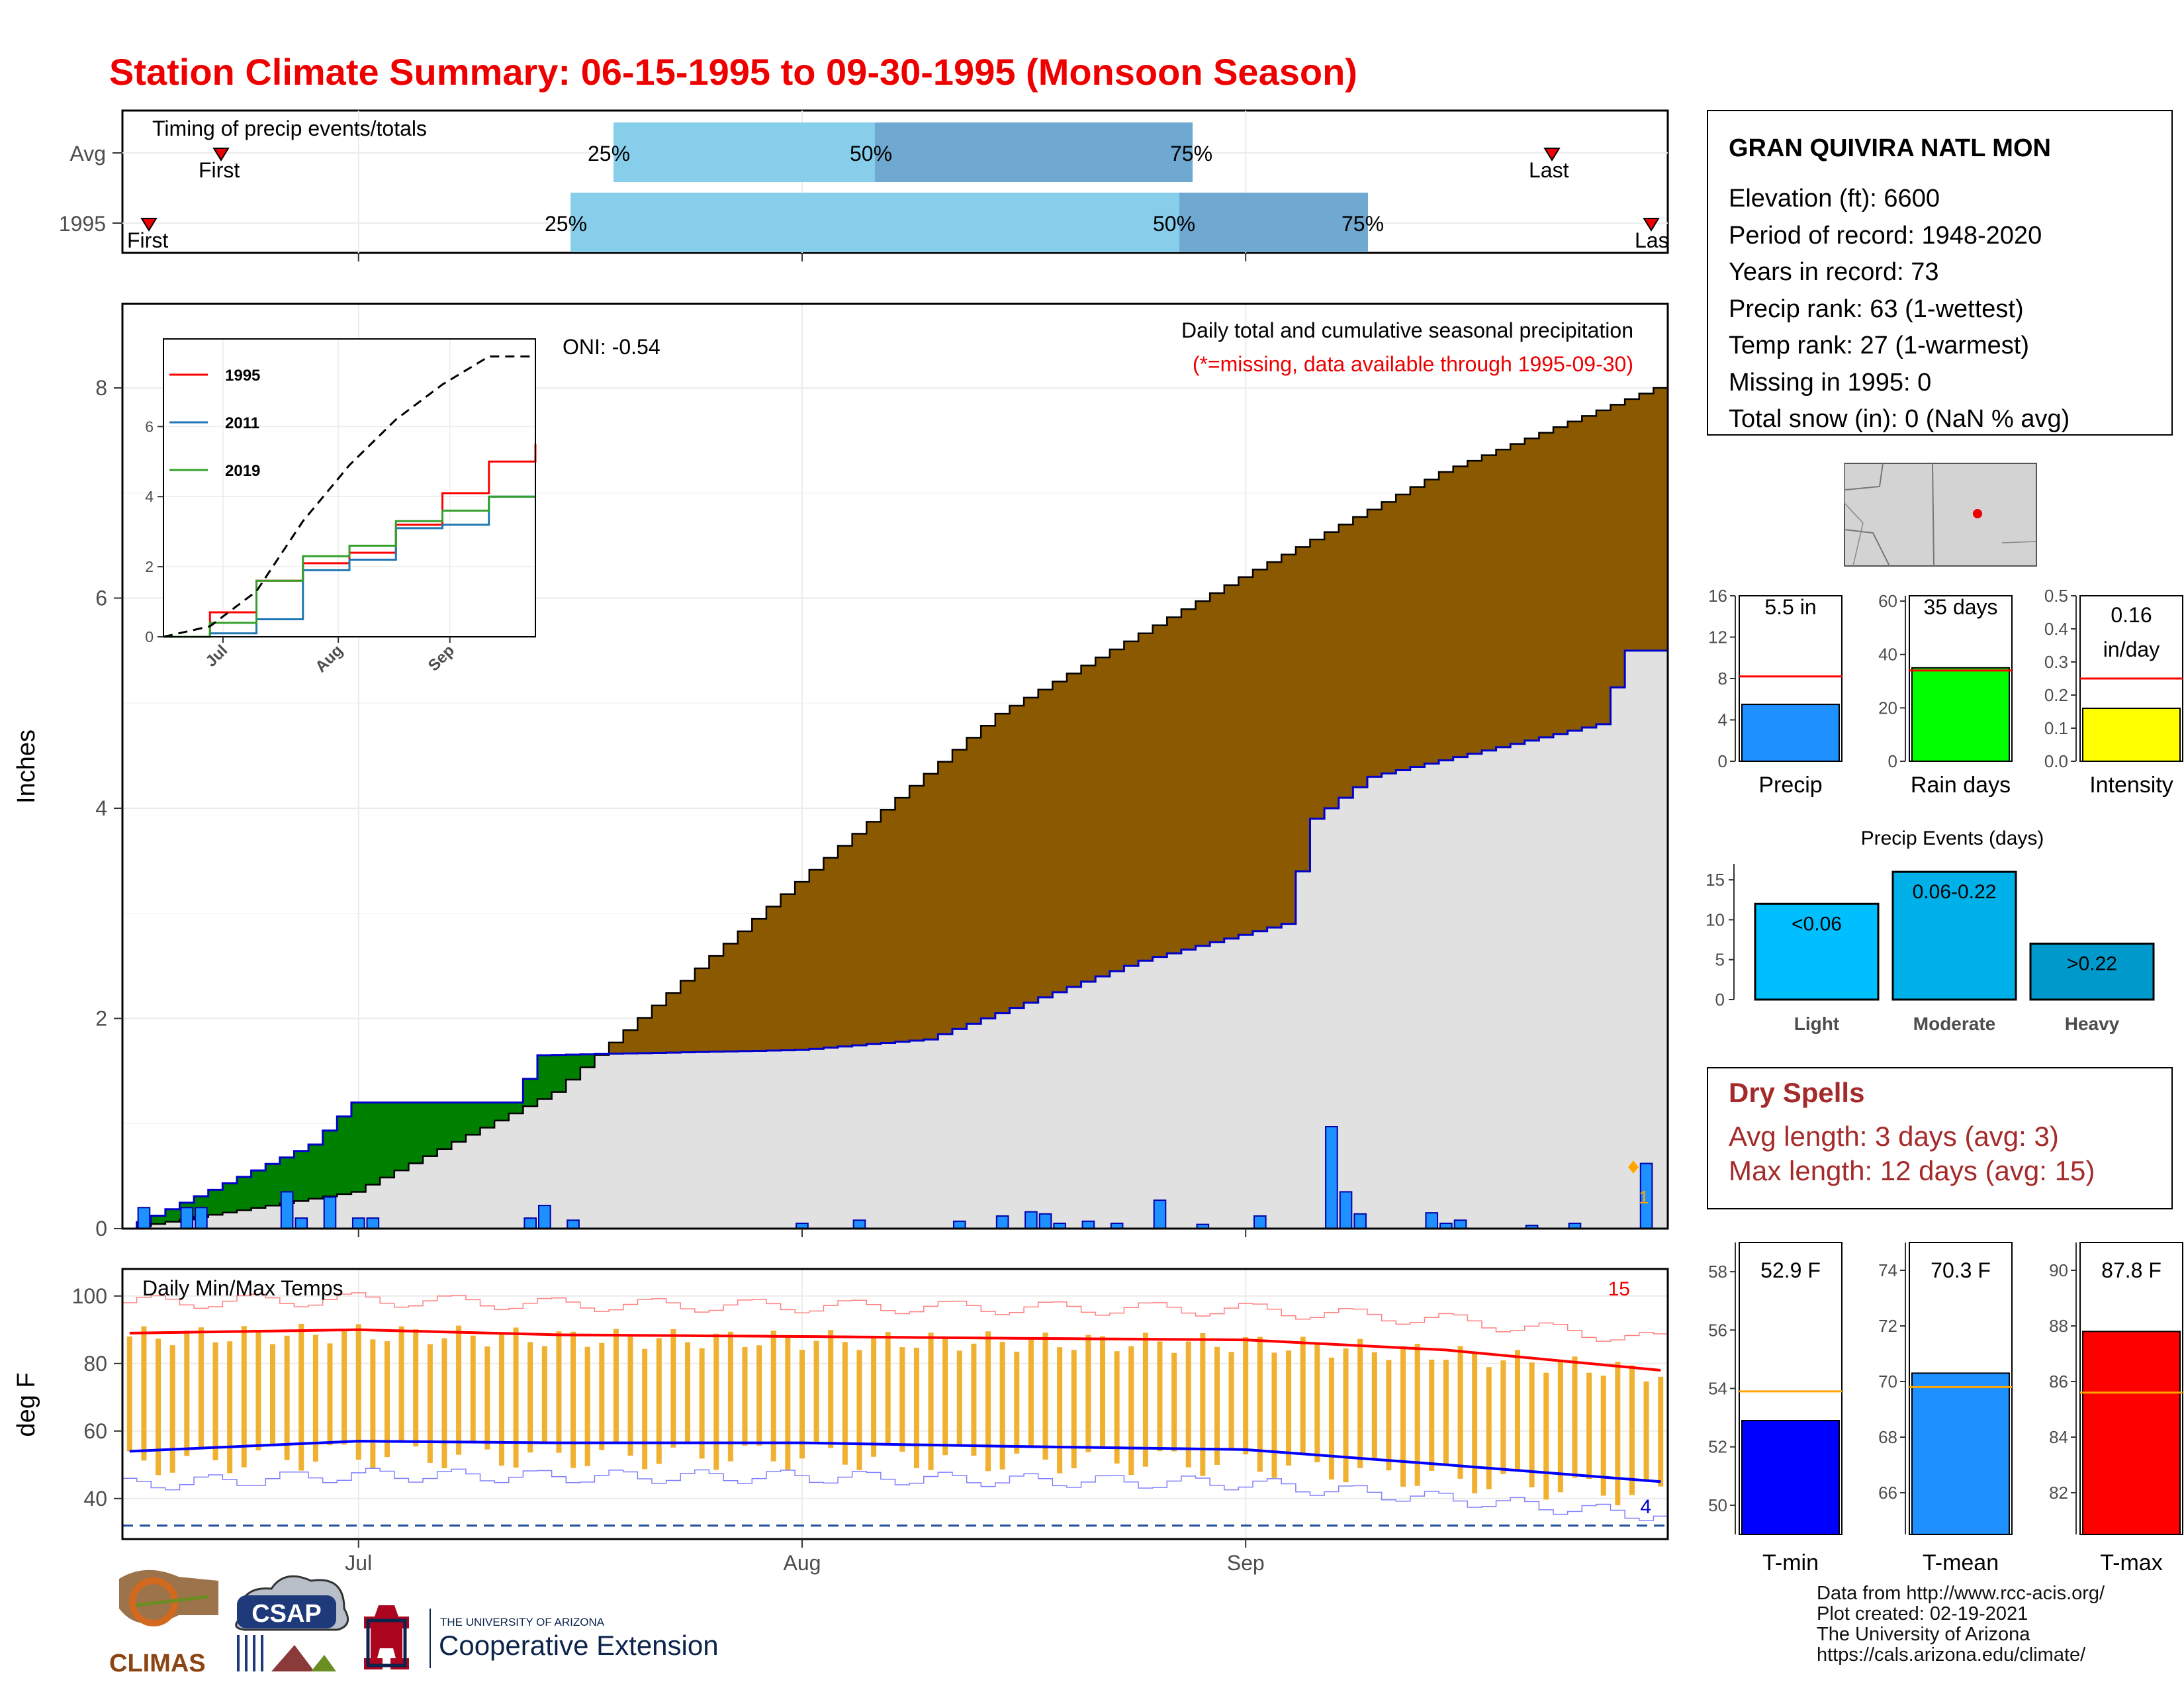 Image resolution: width=2184 pixels, height=1688 pixels. What do you see at coordinates (609, 153) in the screenshot?
I see `avg-25-label: 25%` at bounding box center [609, 153].